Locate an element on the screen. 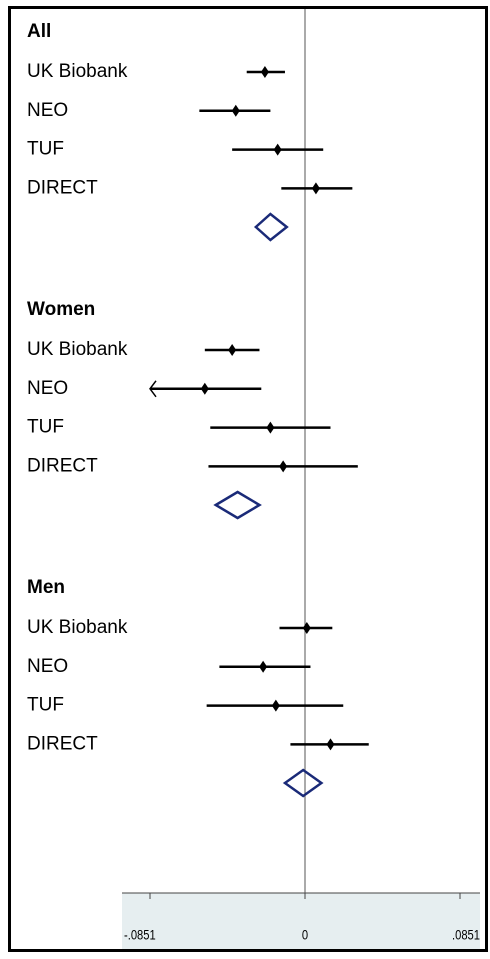 This screenshot has height=959, width=490. x-tick-label: .0851 is located at coordinates (466, 935).